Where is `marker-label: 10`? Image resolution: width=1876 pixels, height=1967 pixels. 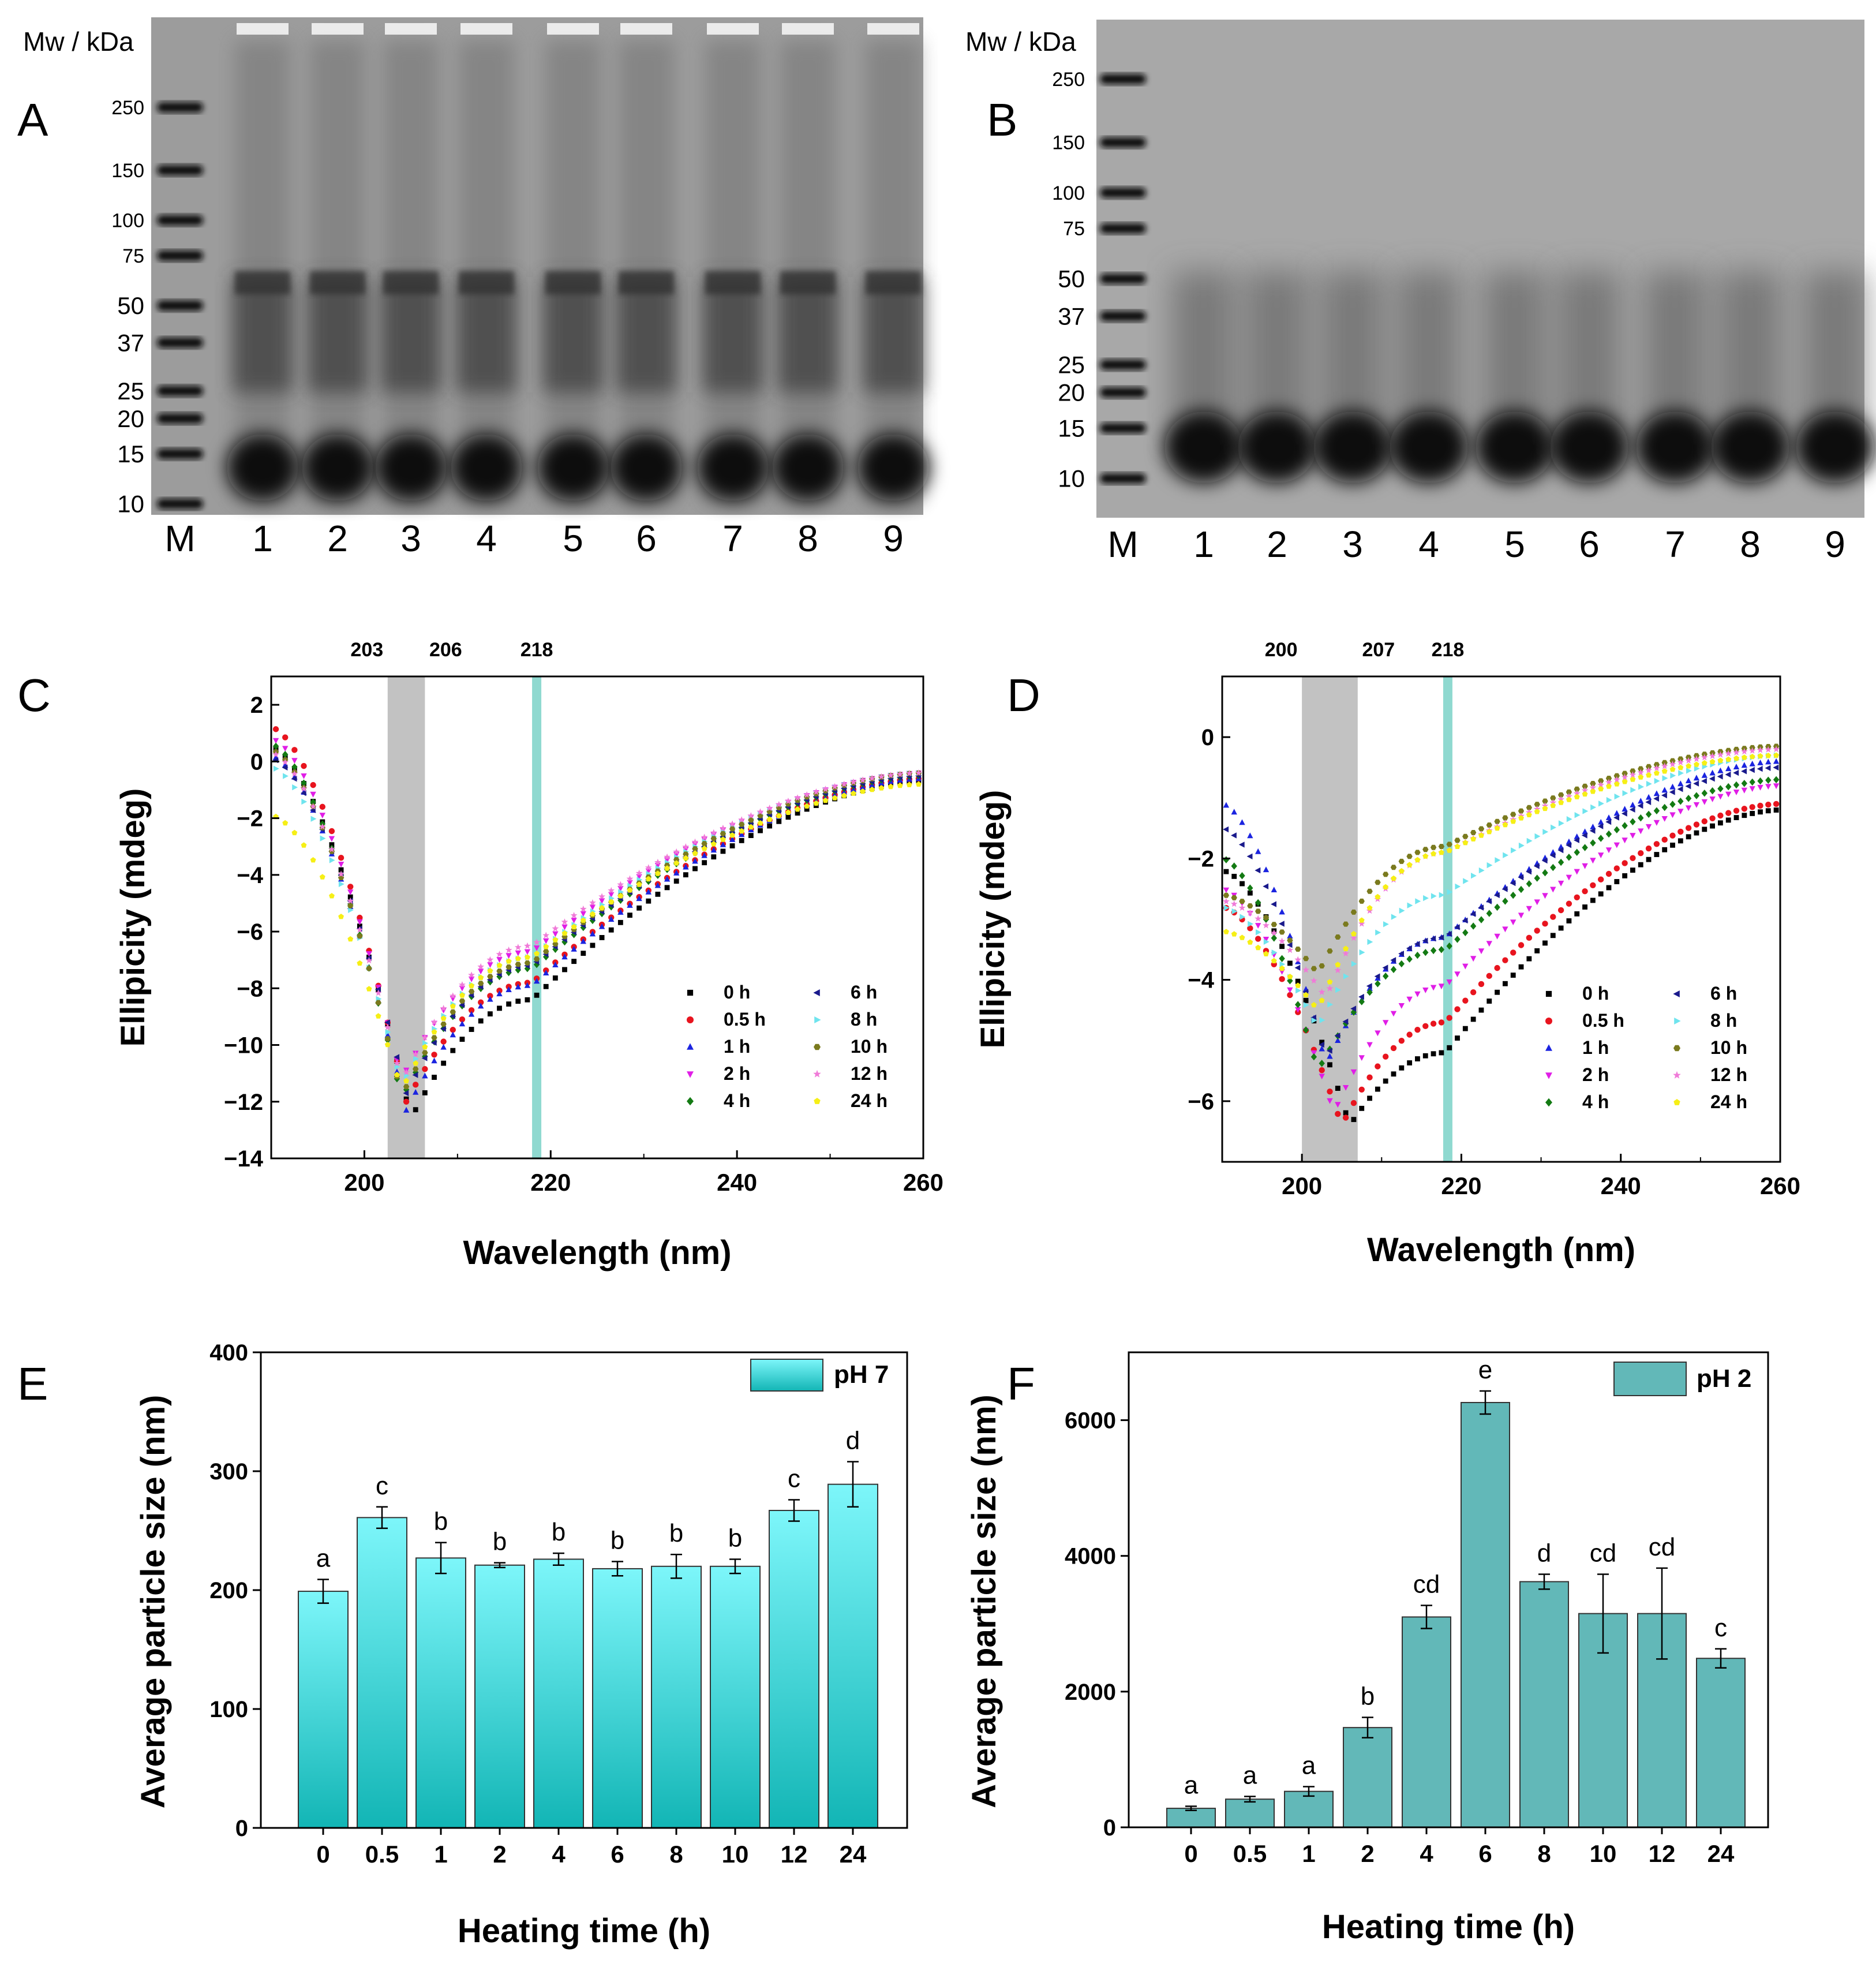
marker-label: 10 is located at coordinates (130, 504).